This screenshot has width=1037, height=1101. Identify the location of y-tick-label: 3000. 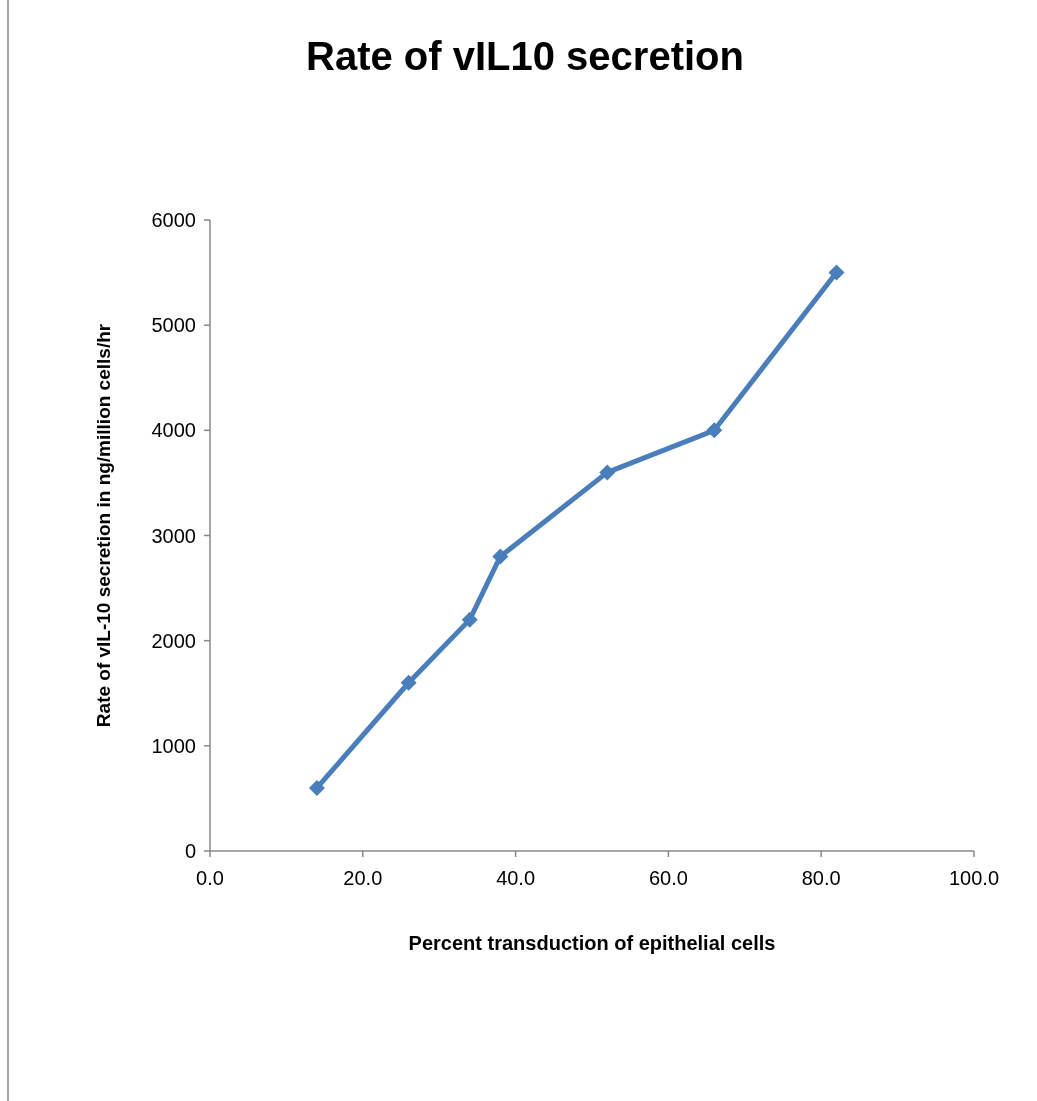
(173, 535).